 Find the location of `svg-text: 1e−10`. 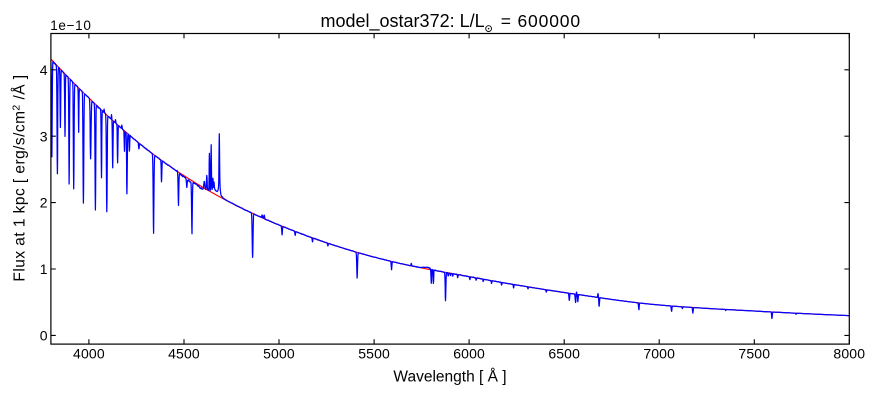

svg-text: 1e−10 is located at coordinates (70, 25).